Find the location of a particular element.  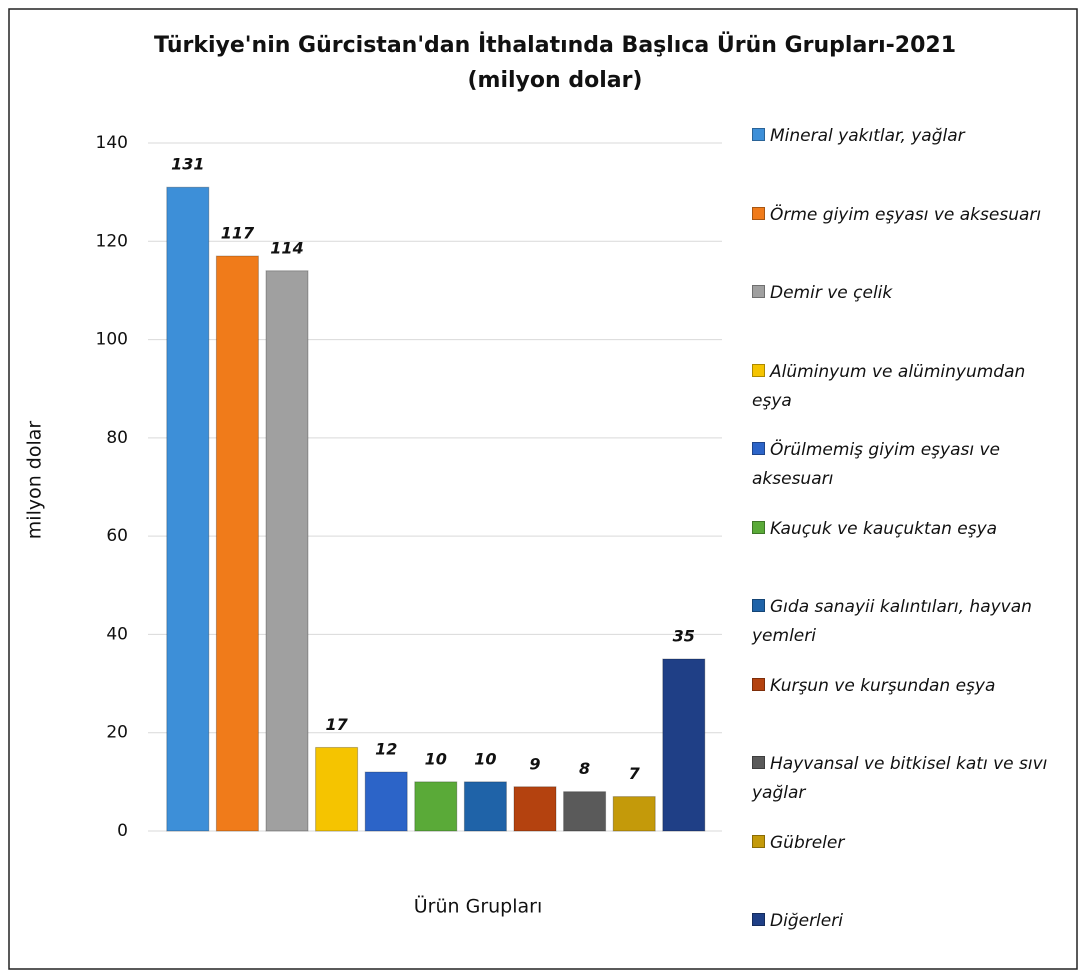

legend-item: Kauçuk ve kauçuktan eşya is located at coordinates (911, 529).